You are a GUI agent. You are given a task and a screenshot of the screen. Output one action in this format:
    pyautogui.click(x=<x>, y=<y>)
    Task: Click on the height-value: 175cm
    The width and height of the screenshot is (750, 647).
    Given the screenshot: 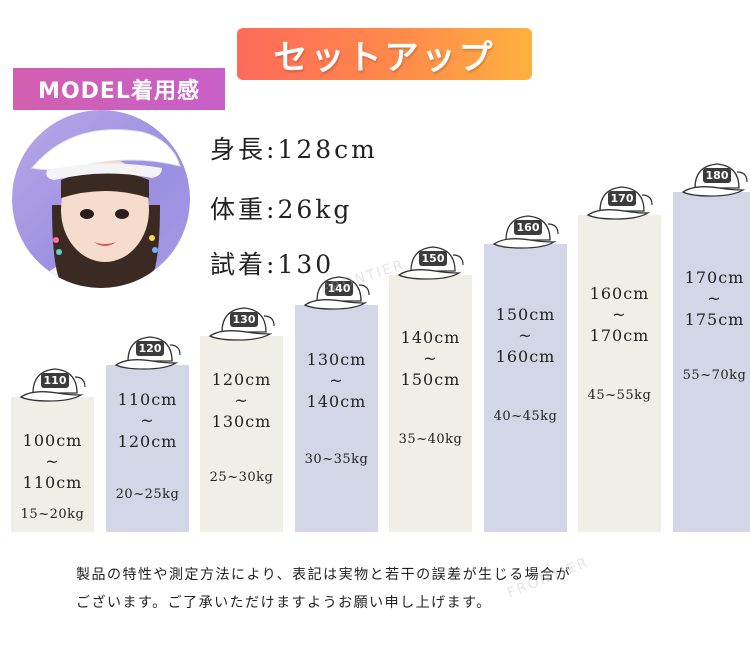 What is the action you would take?
    pyautogui.click(x=714, y=319)
    